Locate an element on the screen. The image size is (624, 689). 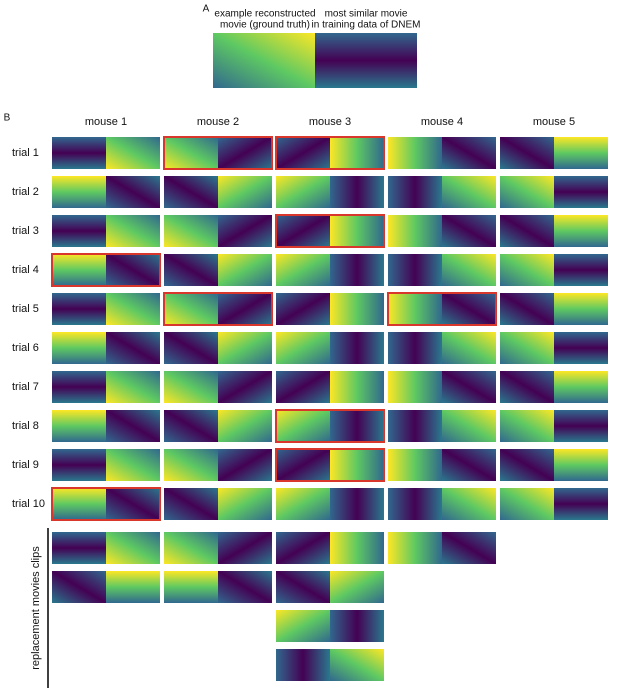
row-label: trial 6 is located at coordinates (25, 348).